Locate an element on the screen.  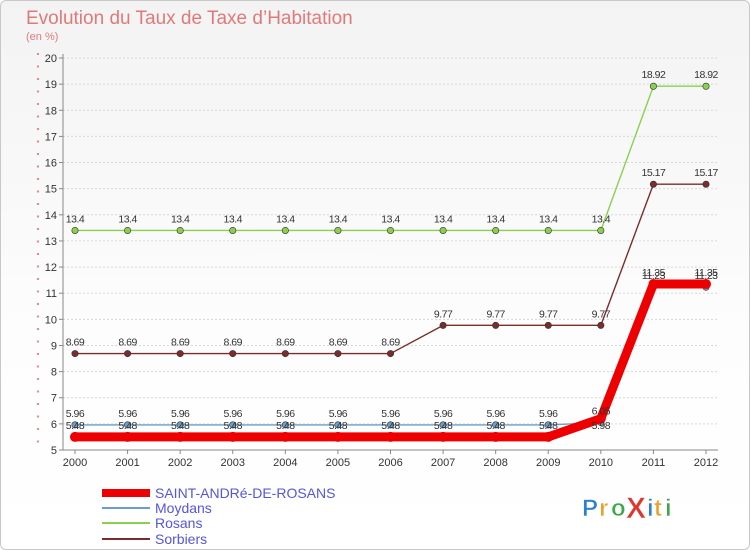
x-tick-label: 2008 is located at coordinates (495, 463).